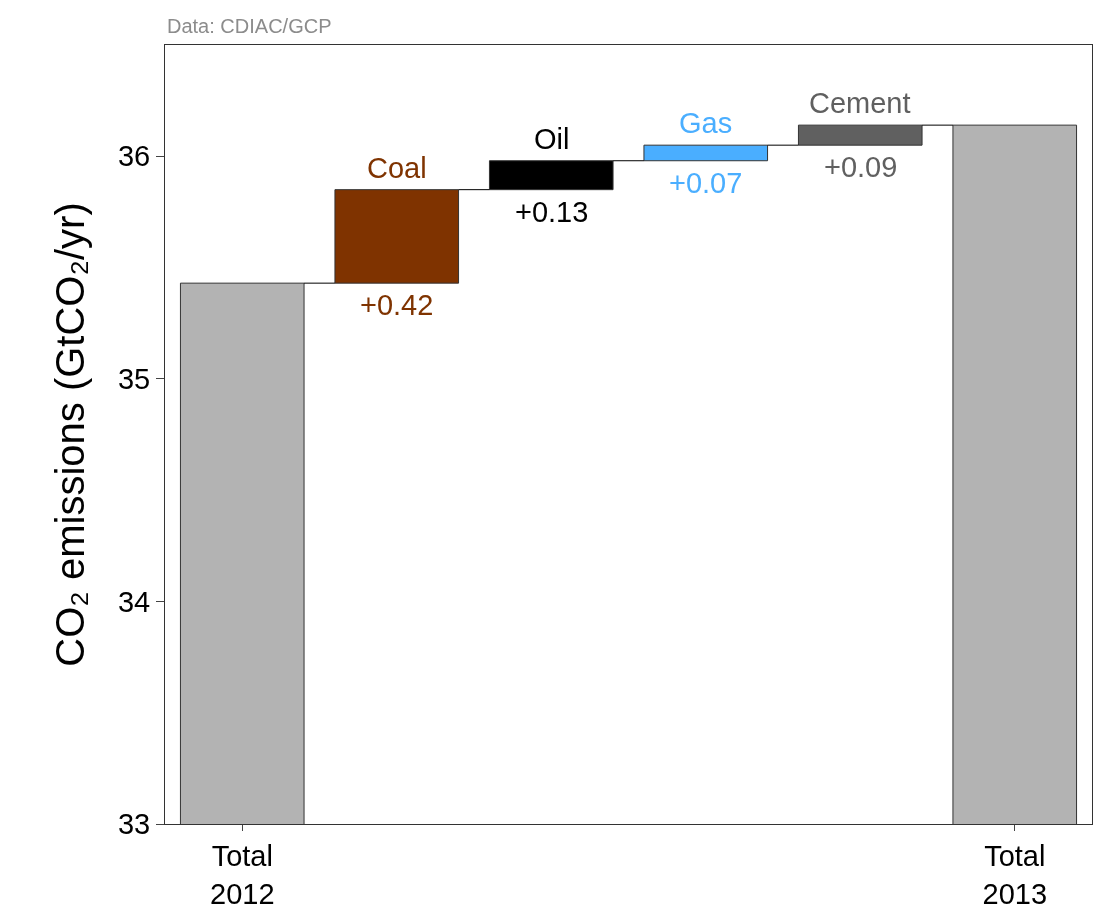 This screenshot has width=1094, height=906. Describe the element at coordinates (552, 139) in the screenshot. I see `x-tick-label: Oil` at that location.